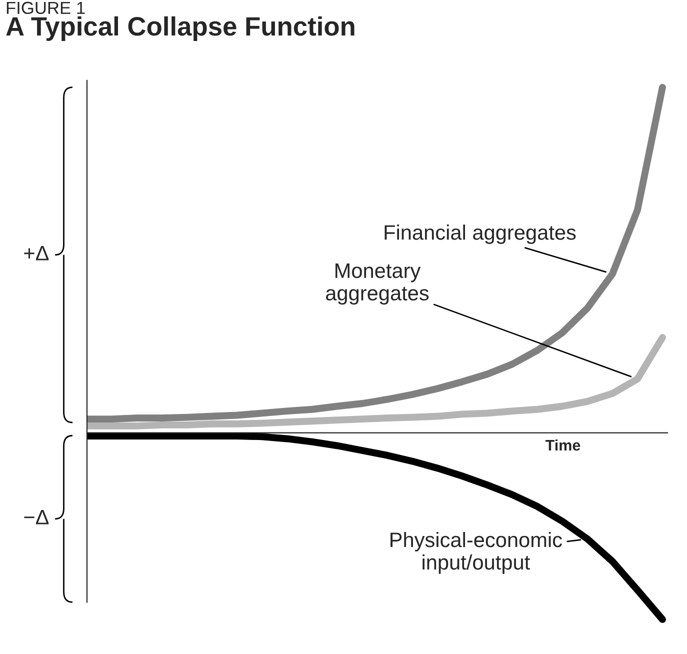 Image resolution: width=687 pixels, height=654 pixels. I want to click on text: −Δ, so click(36, 517).